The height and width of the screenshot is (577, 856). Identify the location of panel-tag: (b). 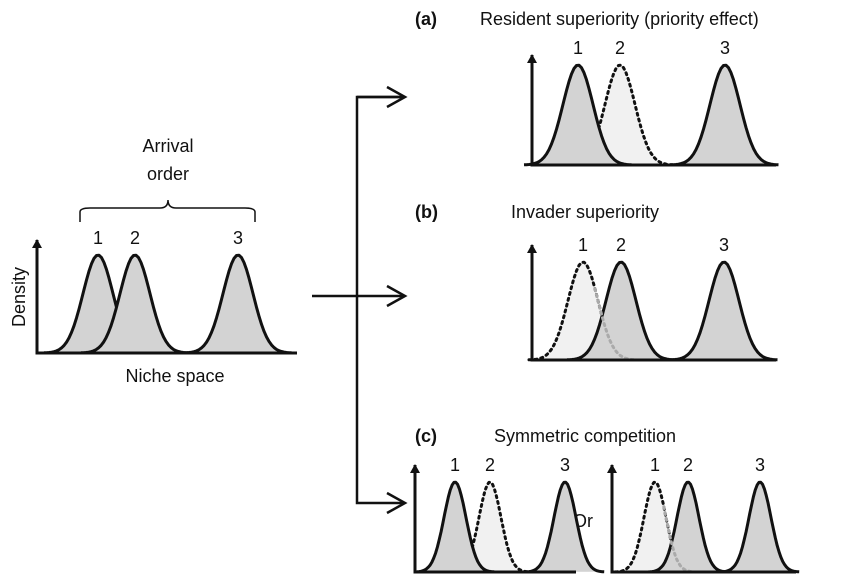
(426, 212).